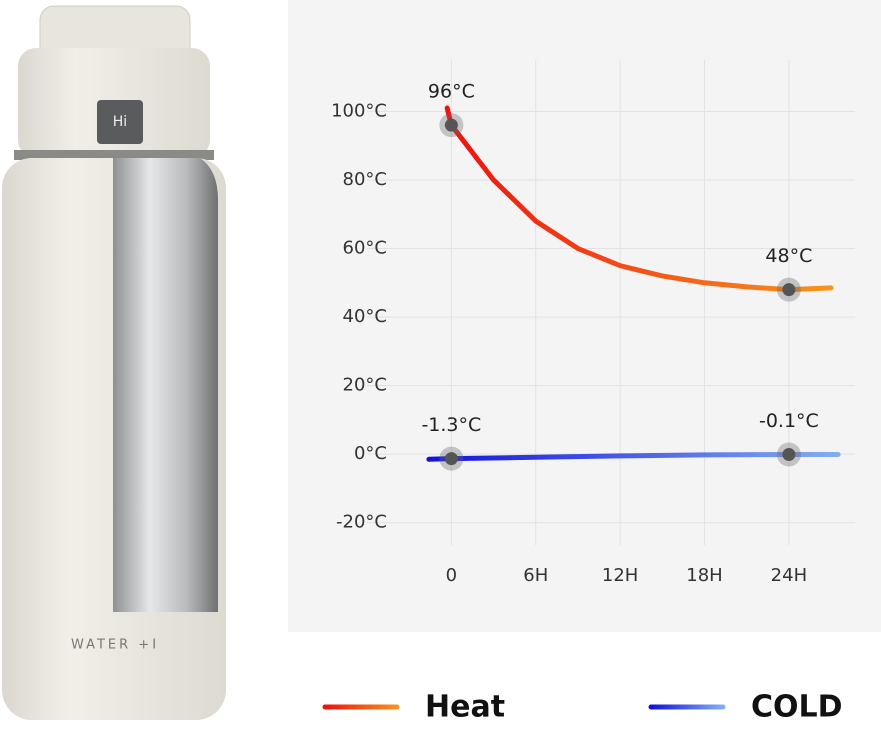 The width and height of the screenshot is (881, 733). Describe the element at coordinates (365, 385) in the screenshot. I see `y-tick-label: 20°C` at that location.